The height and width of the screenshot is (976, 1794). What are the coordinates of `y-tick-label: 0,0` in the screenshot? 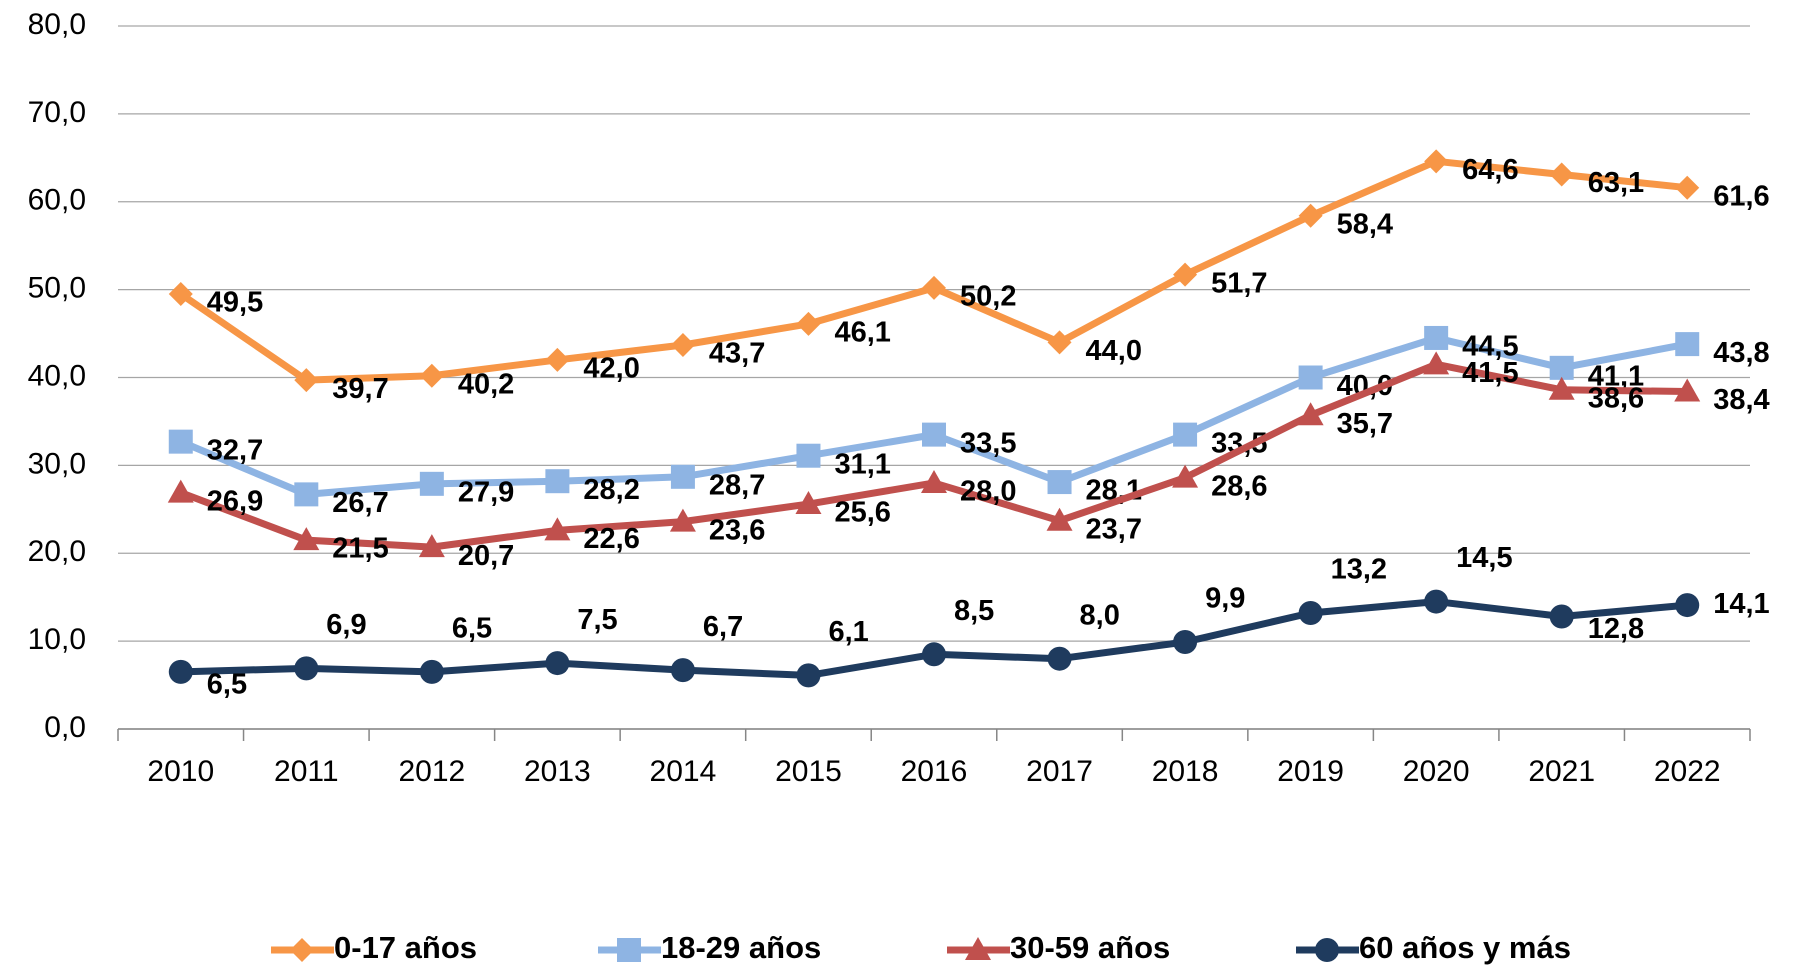 It's located at (65, 727).